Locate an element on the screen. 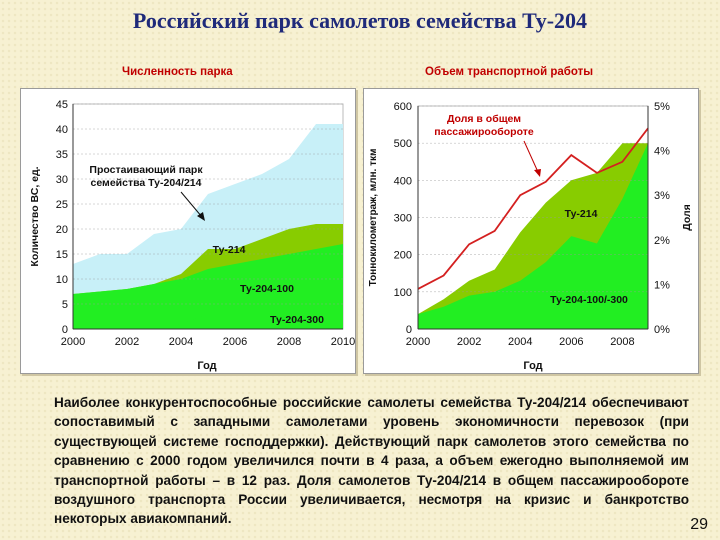  y-axis-label: Количество ВС, ед. is located at coordinates (35, 216).